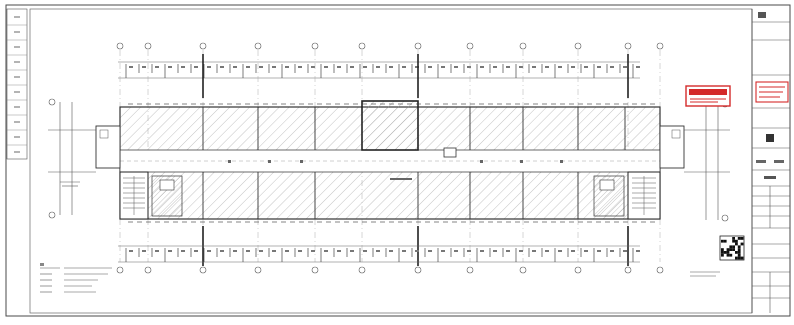  What do you see at coordinates (17, 84) in the screenshot?
I see `left-revision-strip` at bounding box center [17, 84].